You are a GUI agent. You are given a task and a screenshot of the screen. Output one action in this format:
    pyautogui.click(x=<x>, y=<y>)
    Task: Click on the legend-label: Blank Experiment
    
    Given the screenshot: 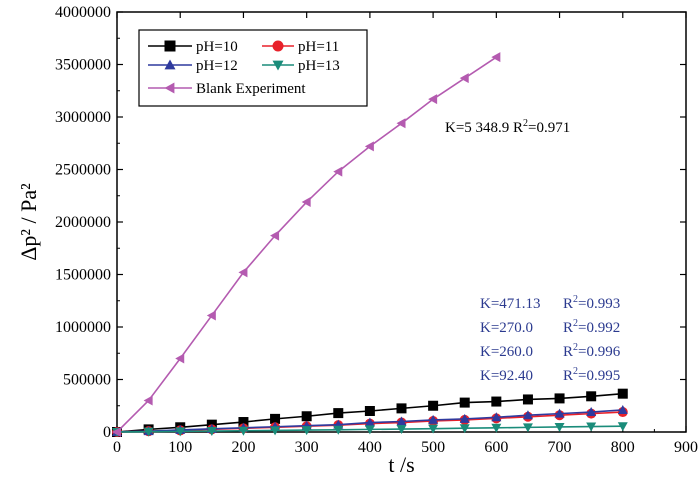 What is the action you would take?
    pyautogui.click(x=251, y=89)
    